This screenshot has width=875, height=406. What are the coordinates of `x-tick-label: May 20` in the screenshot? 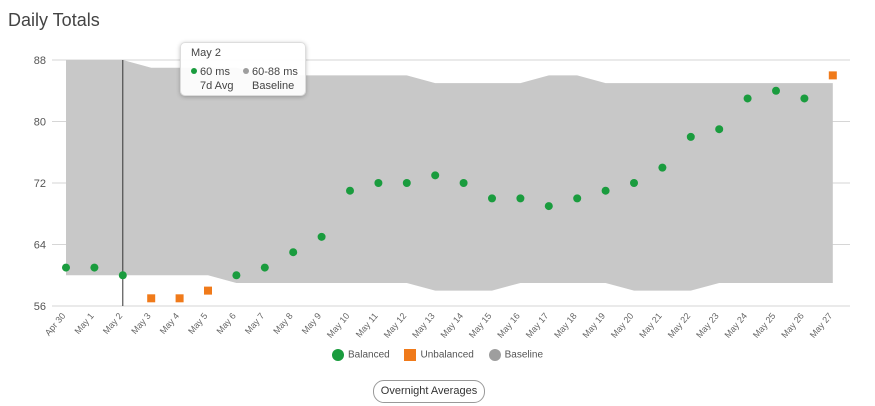 It's located at (622, 325).